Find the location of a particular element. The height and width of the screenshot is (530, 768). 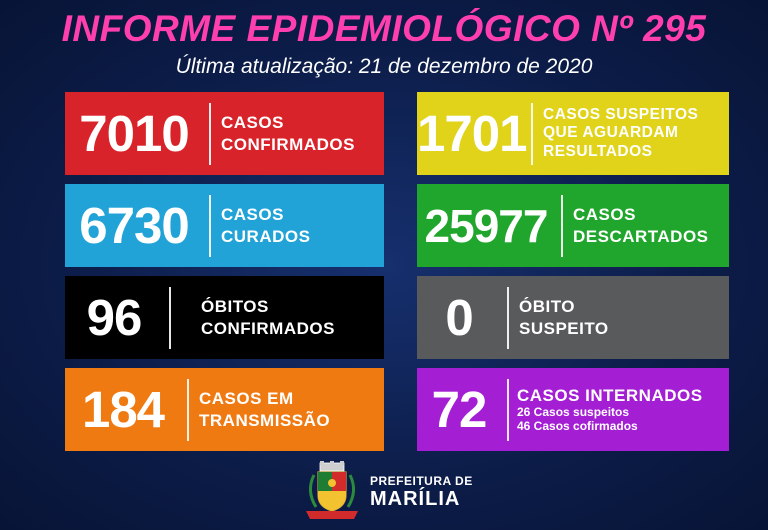

card-discarded-cases: 25977 CASOS DESCARTADOS is located at coordinates (573, 225).